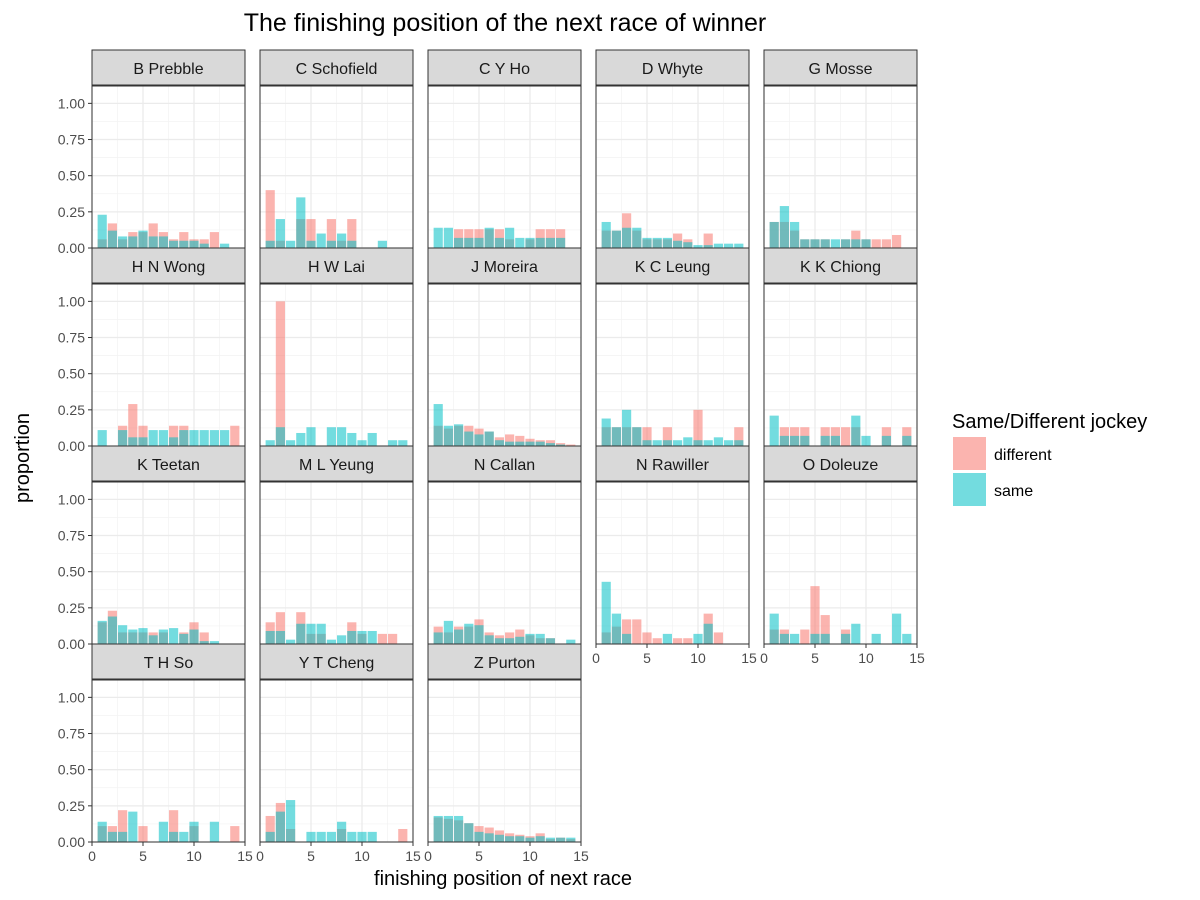 The image size is (1200, 900). What do you see at coordinates (1013, 491) in the screenshot?
I see `legend-label-same: same` at bounding box center [1013, 491].